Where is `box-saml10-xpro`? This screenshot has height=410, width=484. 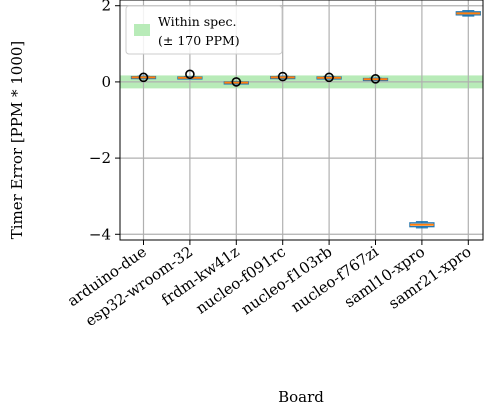
box-saml10-xpro is located at coordinates (422, 225).